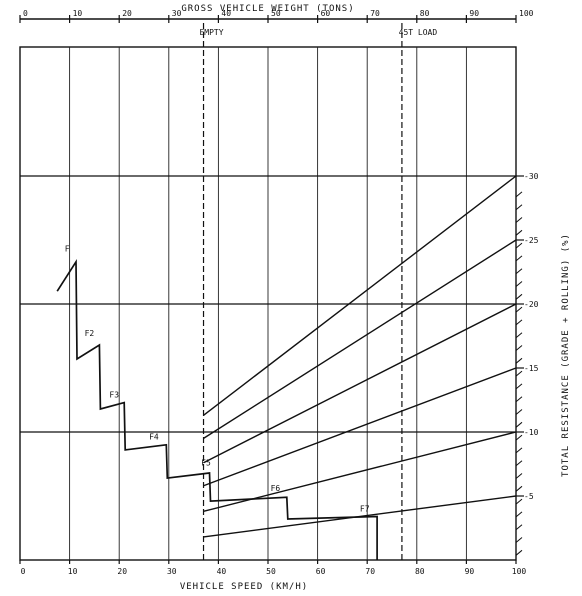  I want to click on gear-label: F5, so click(206, 462).